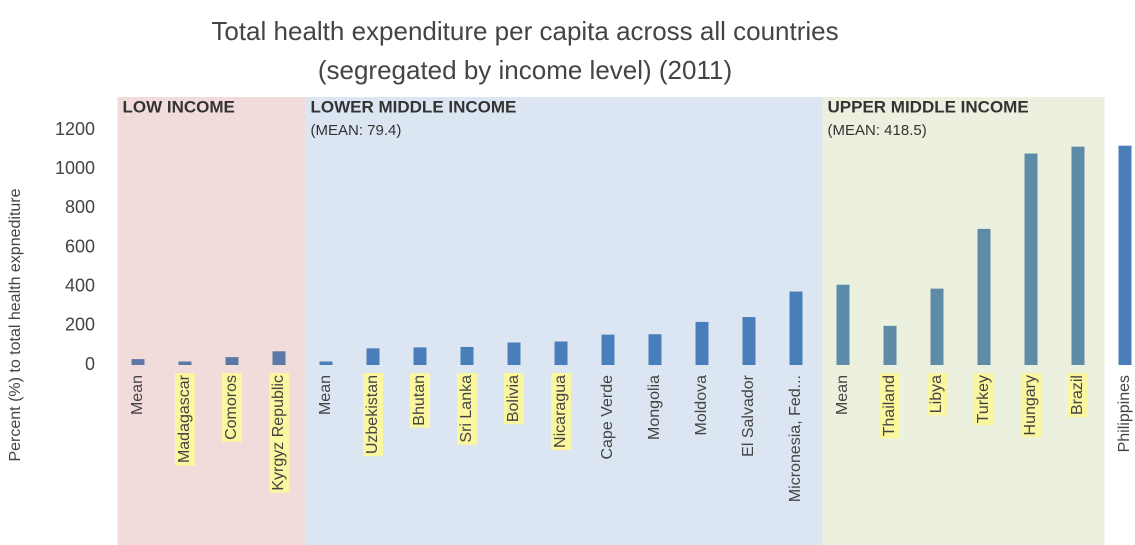 The height and width of the screenshot is (545, 1135). I want to click on chart-subtitle: (segregated by income level) (2011), so click(525, 70).